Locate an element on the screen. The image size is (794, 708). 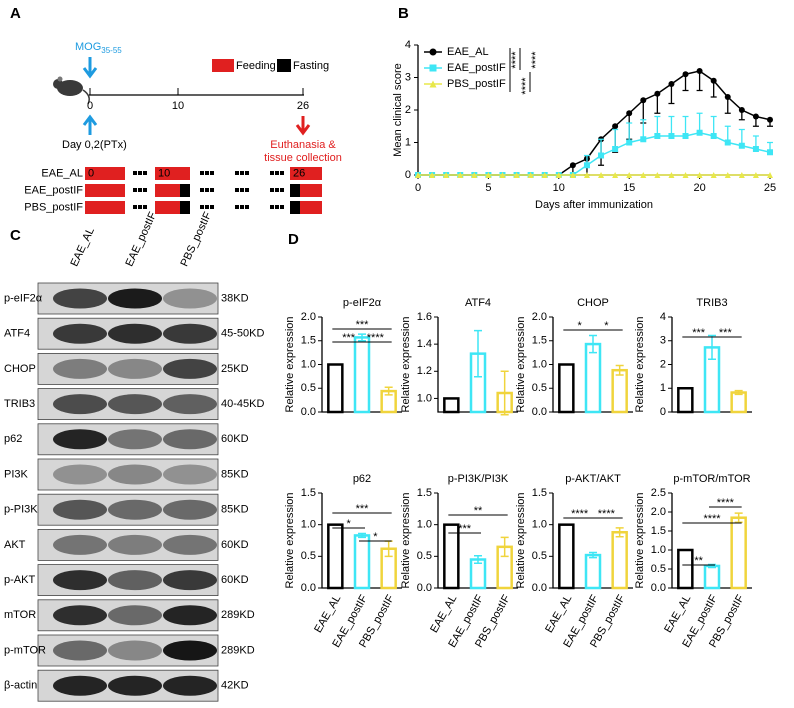
protein-label: p62 is located at coordinates (13, 439).